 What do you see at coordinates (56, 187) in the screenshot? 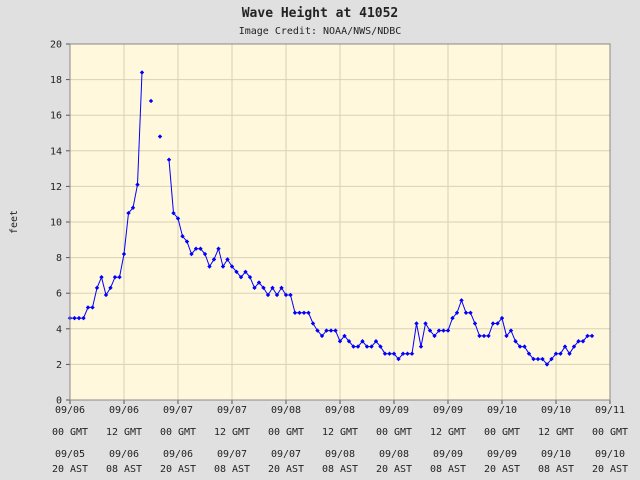
I see `y-tick-label: 12` at bounding box center [56, 187].